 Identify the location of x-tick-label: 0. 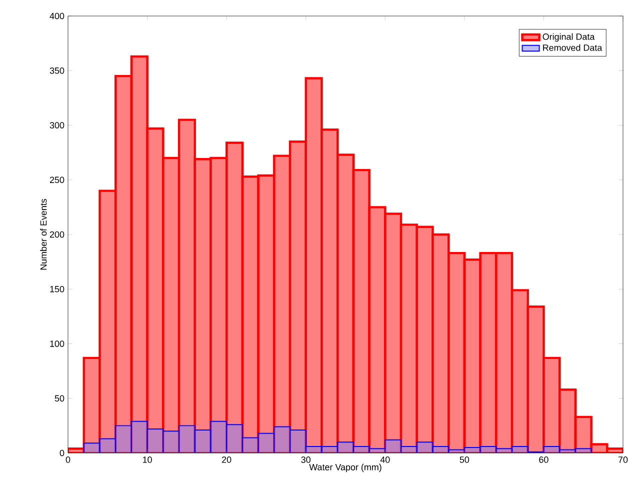
(68, 459).